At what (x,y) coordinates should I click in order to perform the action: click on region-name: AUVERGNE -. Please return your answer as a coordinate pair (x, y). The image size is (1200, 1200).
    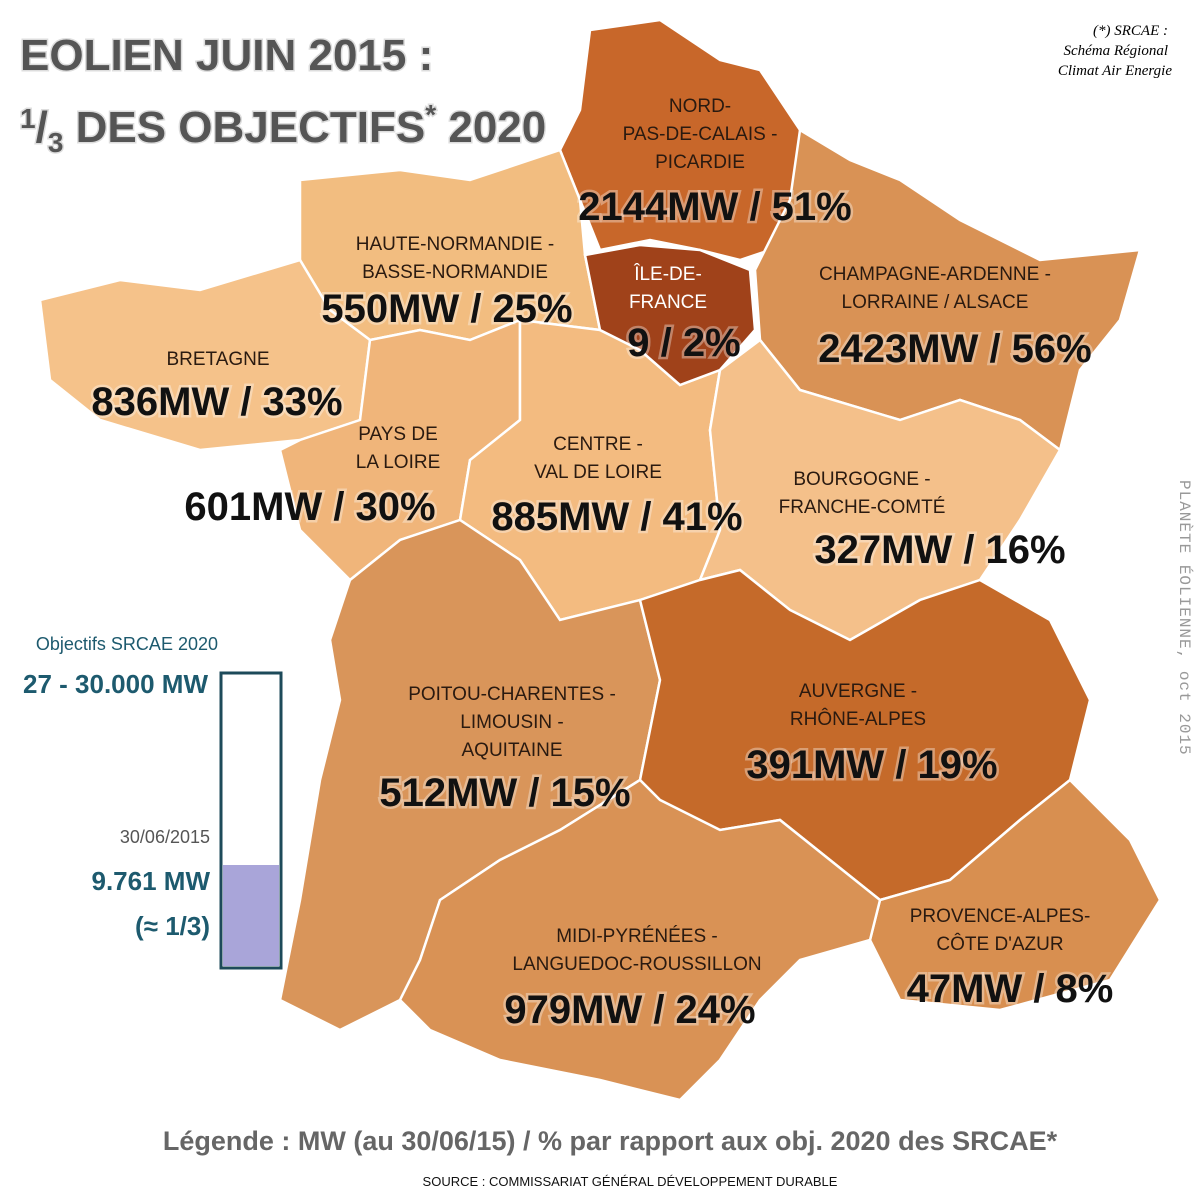
    Looking at the image, I should click on (858, 691).